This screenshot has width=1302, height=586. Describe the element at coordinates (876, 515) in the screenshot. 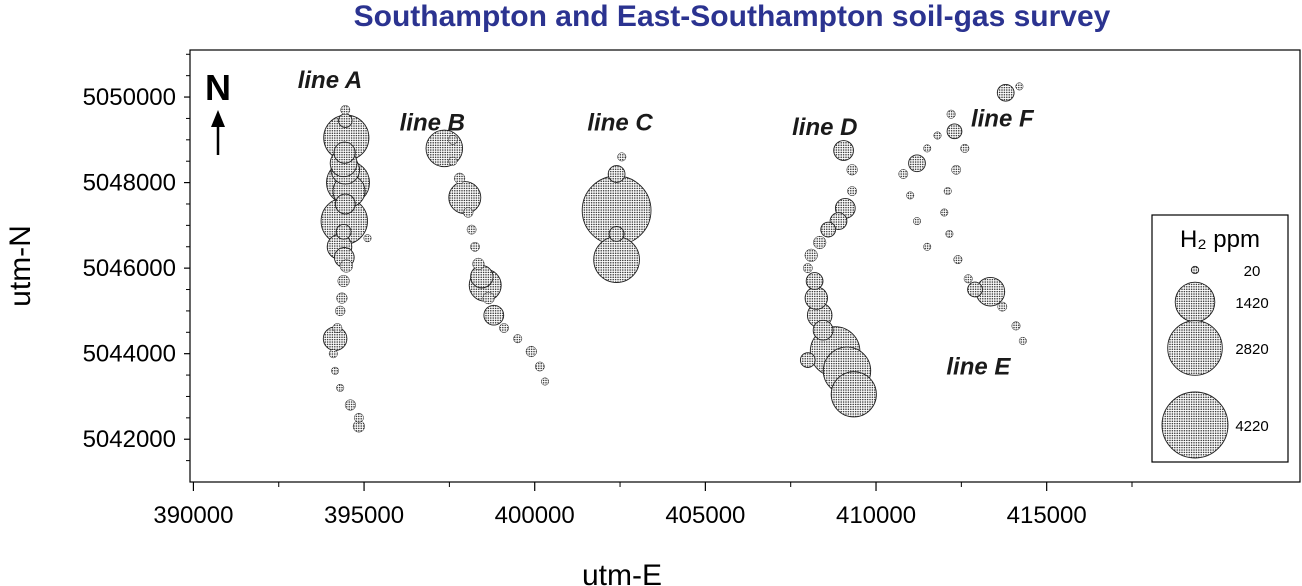

I see `x-tick-label: 410000` at that location.